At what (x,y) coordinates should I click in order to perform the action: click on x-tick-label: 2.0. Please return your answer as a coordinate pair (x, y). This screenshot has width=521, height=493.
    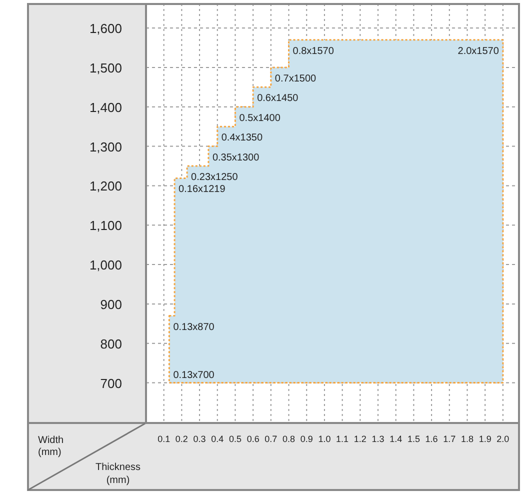
    Looking at the image, I should click on (503, 439).